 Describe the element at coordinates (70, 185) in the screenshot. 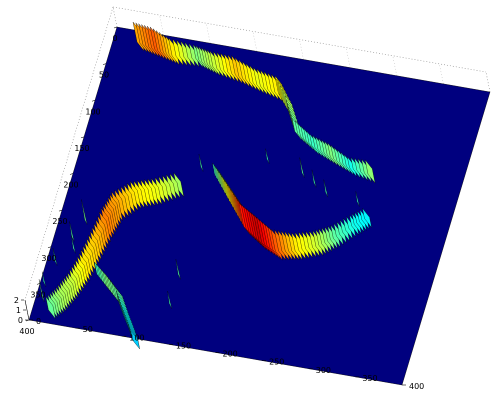

I see `x-tick-label: 200` at that location.